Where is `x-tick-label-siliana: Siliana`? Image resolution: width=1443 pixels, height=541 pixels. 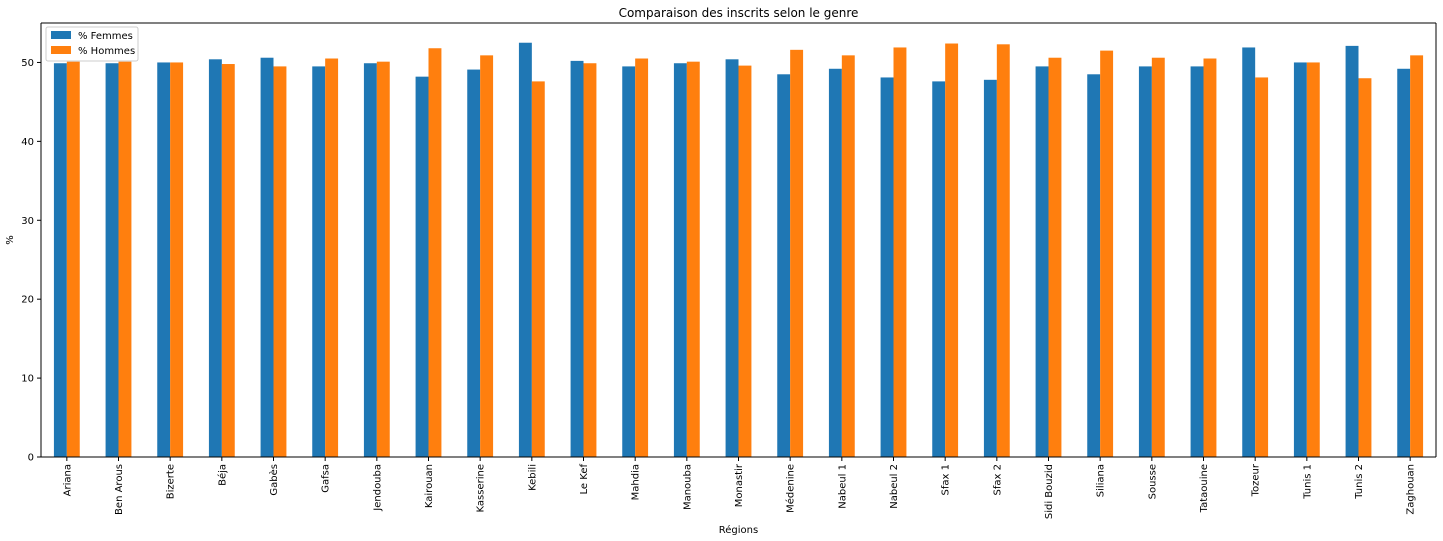
x-tick-label-siliana: Siliana is located at coordinates (1101, 480).